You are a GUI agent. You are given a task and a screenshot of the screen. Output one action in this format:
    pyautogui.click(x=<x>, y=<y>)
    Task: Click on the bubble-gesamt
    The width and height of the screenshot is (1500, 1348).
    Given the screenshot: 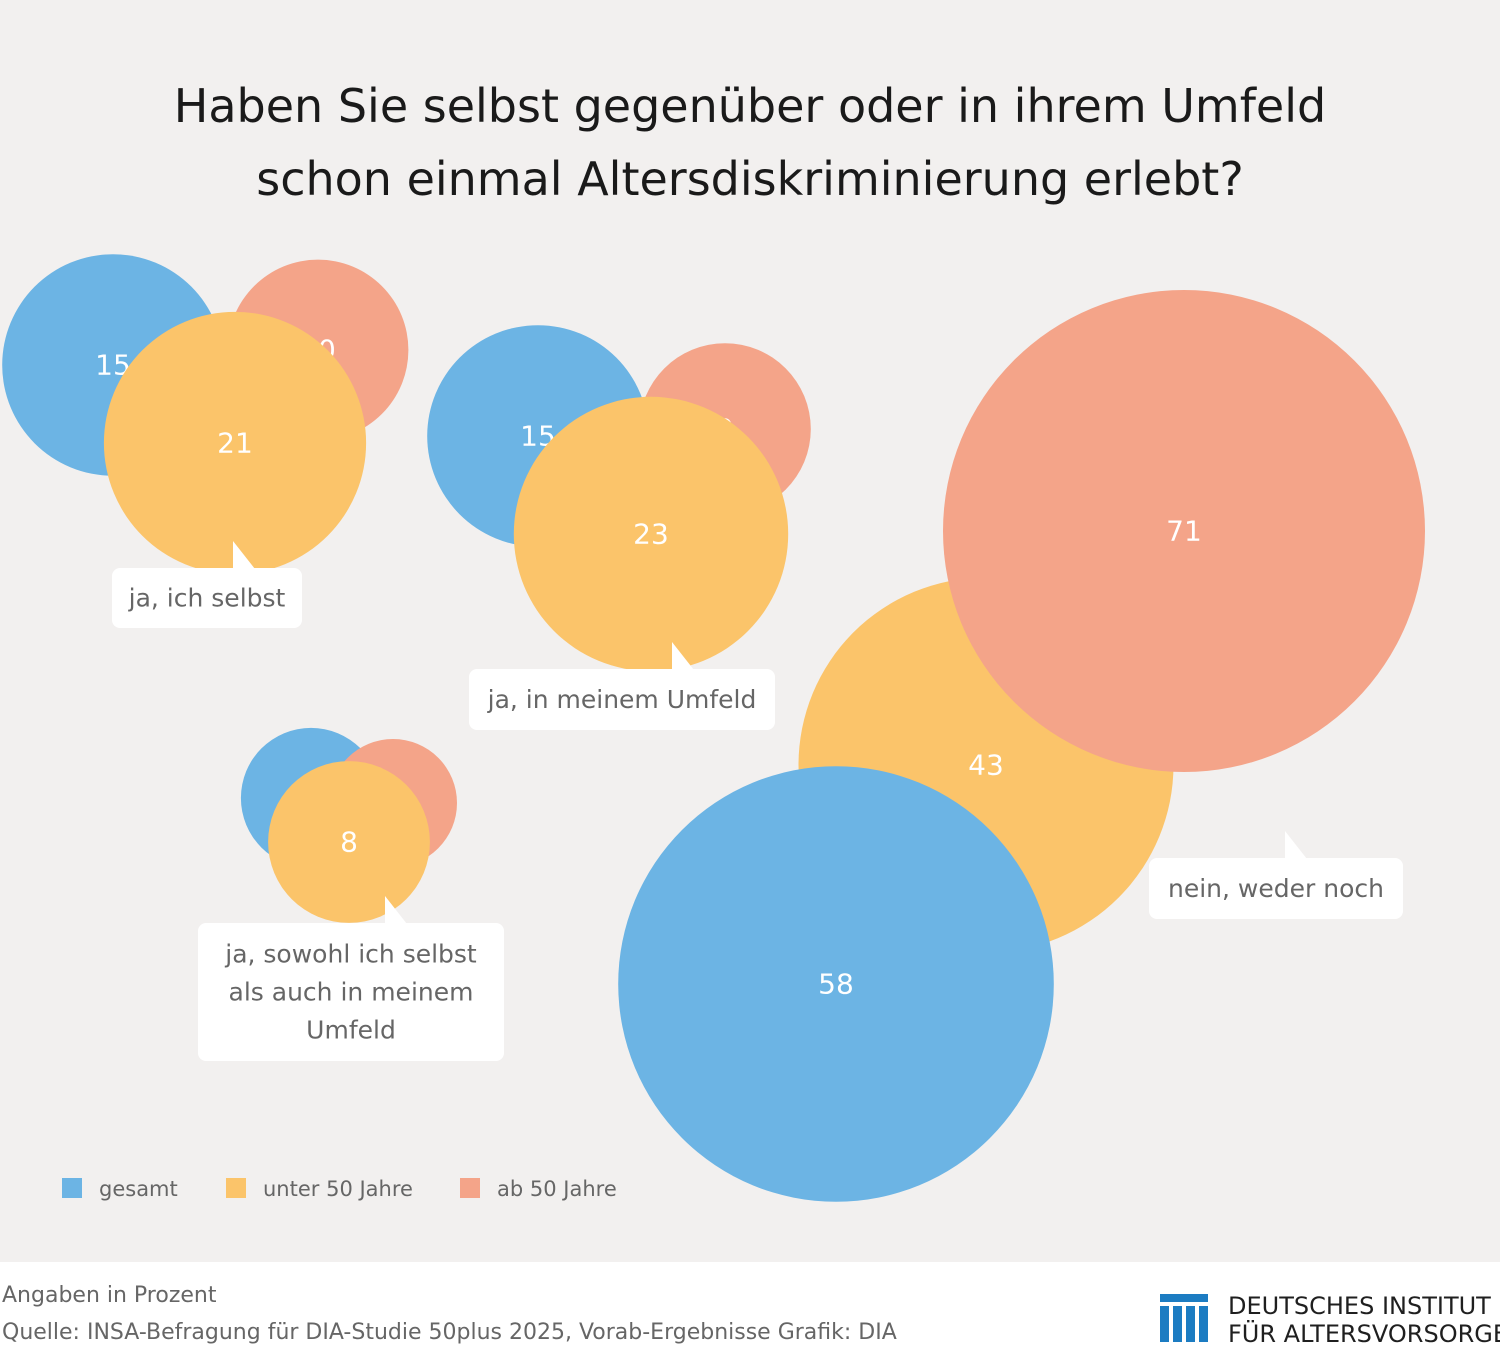 What is the action you would take?
    pyautogui.click(x=836, y=984)
    